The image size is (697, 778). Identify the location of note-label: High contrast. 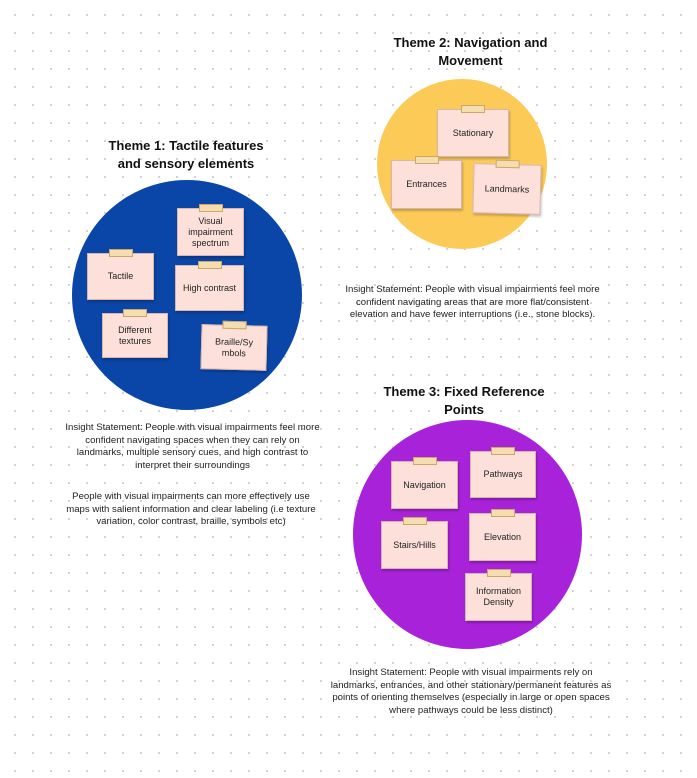
(209, 287).